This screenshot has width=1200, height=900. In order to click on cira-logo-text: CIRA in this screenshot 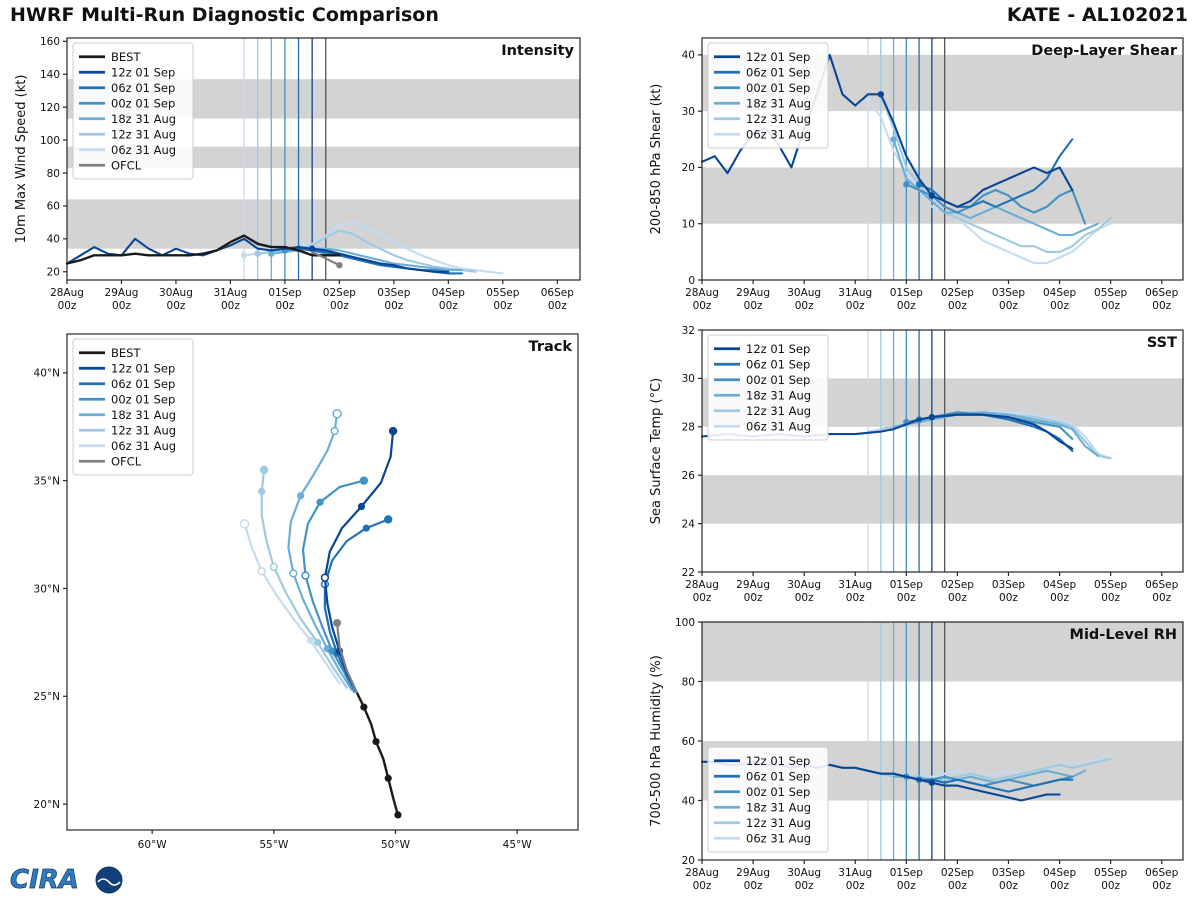, I will do `click(44, 880)`.